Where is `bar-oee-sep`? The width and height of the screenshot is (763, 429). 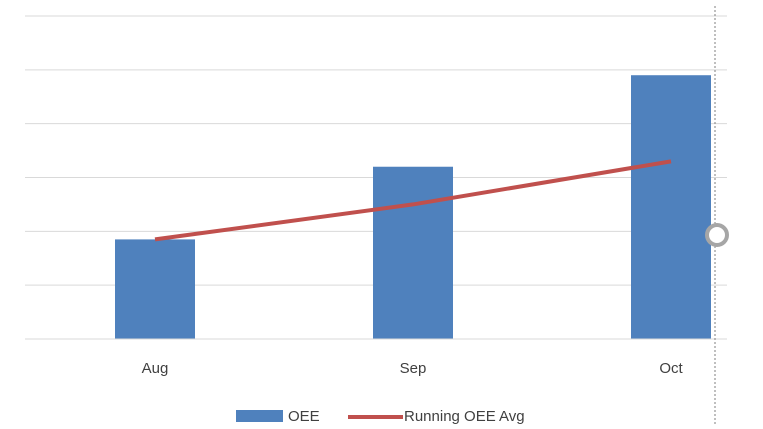 bar-oee-sep is located at coordinates (413, 253).